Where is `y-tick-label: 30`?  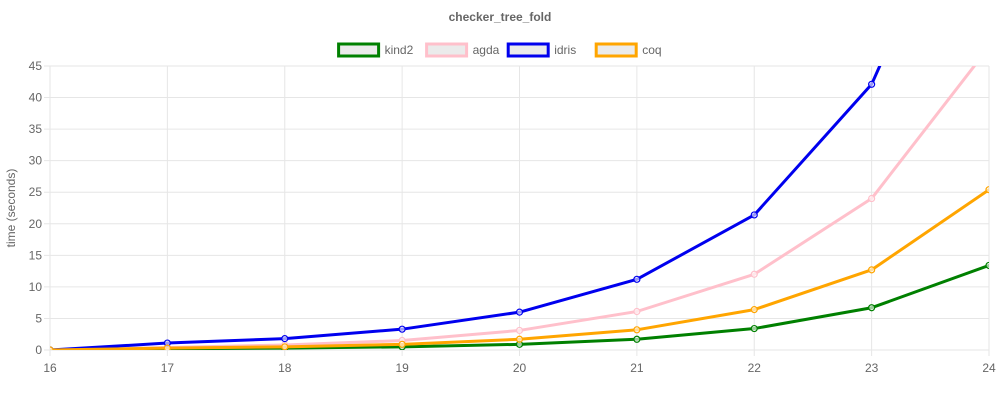 y-tick-label: 30 is located at coordinates (36, 161).